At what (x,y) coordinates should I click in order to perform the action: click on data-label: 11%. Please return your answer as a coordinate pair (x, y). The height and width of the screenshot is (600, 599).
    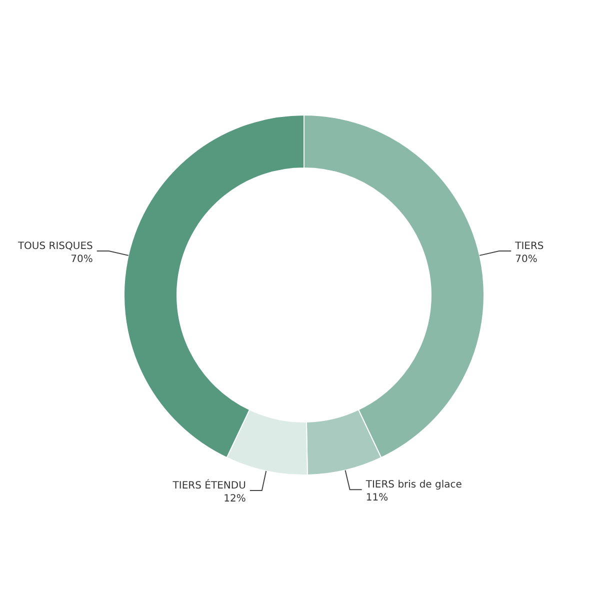
    Looking at the image, I should click on (377, 498).